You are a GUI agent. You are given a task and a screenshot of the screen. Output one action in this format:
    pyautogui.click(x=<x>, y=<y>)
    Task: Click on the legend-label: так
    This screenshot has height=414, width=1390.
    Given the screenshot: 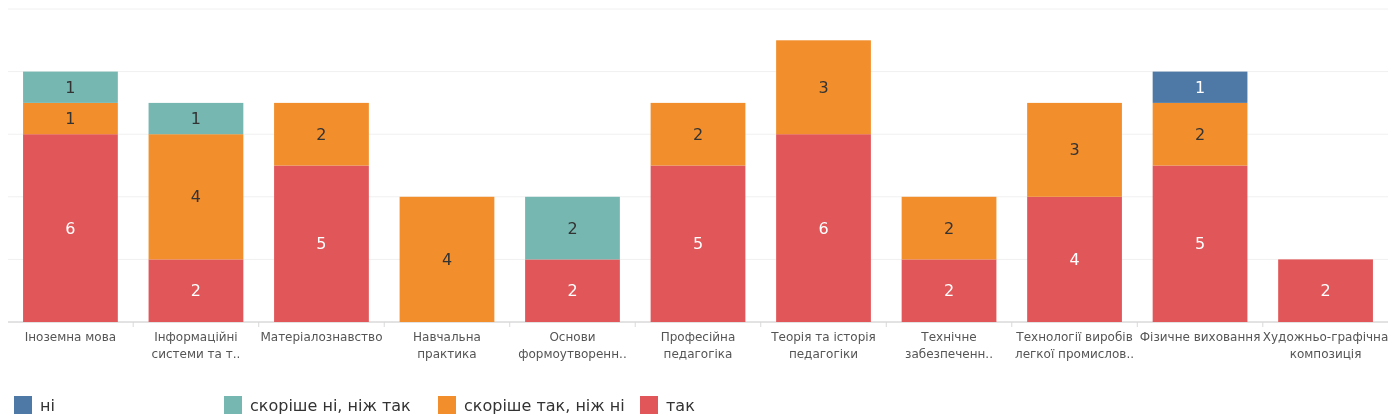 What is the action you would take?
    pyautogui.click(x=681, y=404)
    